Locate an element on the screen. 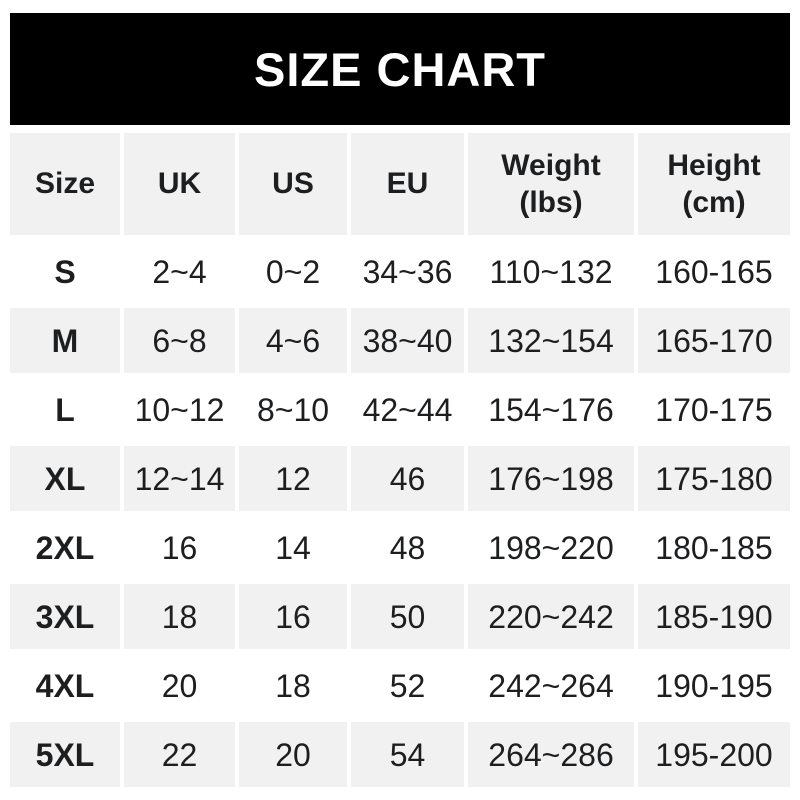 Image resolution: width=800 pixels, height=800 pixels. cell-height: 160-165 is located at coordinates (714, 271).